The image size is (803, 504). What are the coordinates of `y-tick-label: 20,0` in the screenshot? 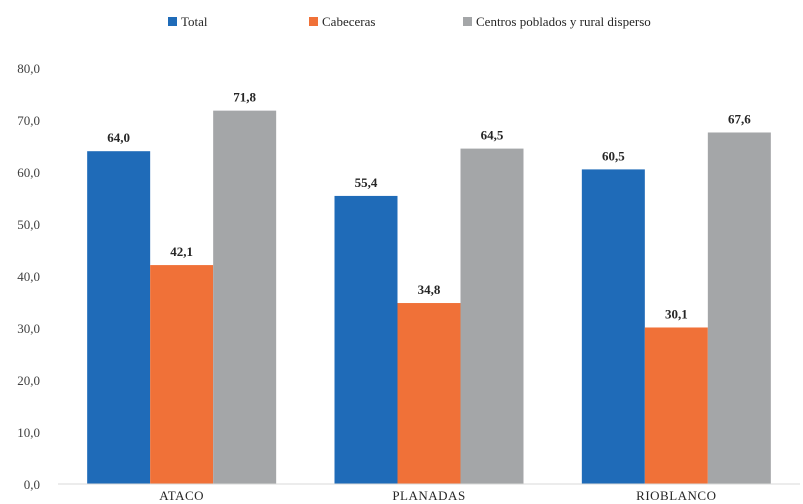 It's located at (28, 380).